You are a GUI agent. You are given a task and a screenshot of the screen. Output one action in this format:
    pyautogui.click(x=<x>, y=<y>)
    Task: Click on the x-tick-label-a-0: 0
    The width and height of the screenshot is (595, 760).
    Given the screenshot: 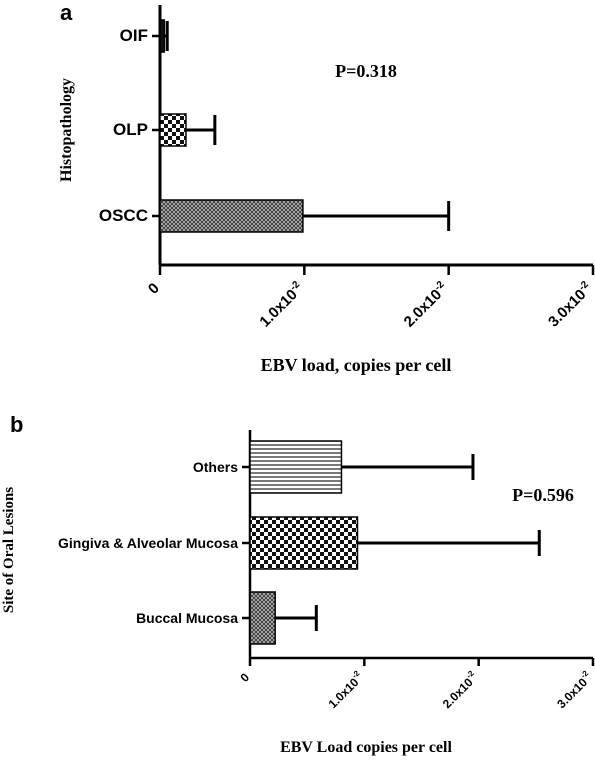 What is the action you would take?
    pyautogui.click(x=154, y=289)
    